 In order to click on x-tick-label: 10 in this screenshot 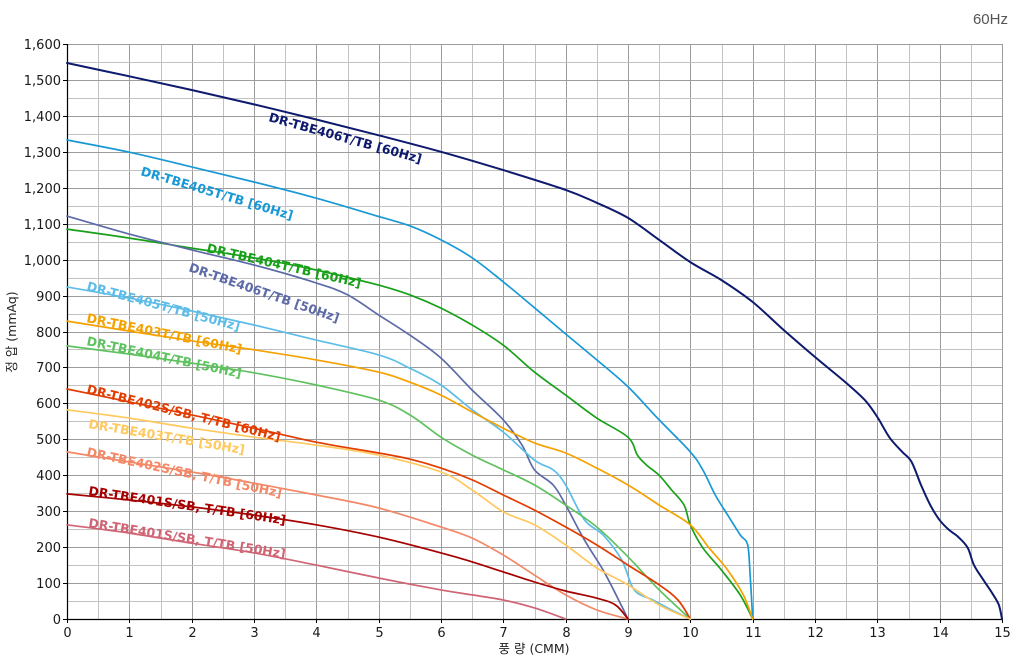, I will do `click(690, 633)`.